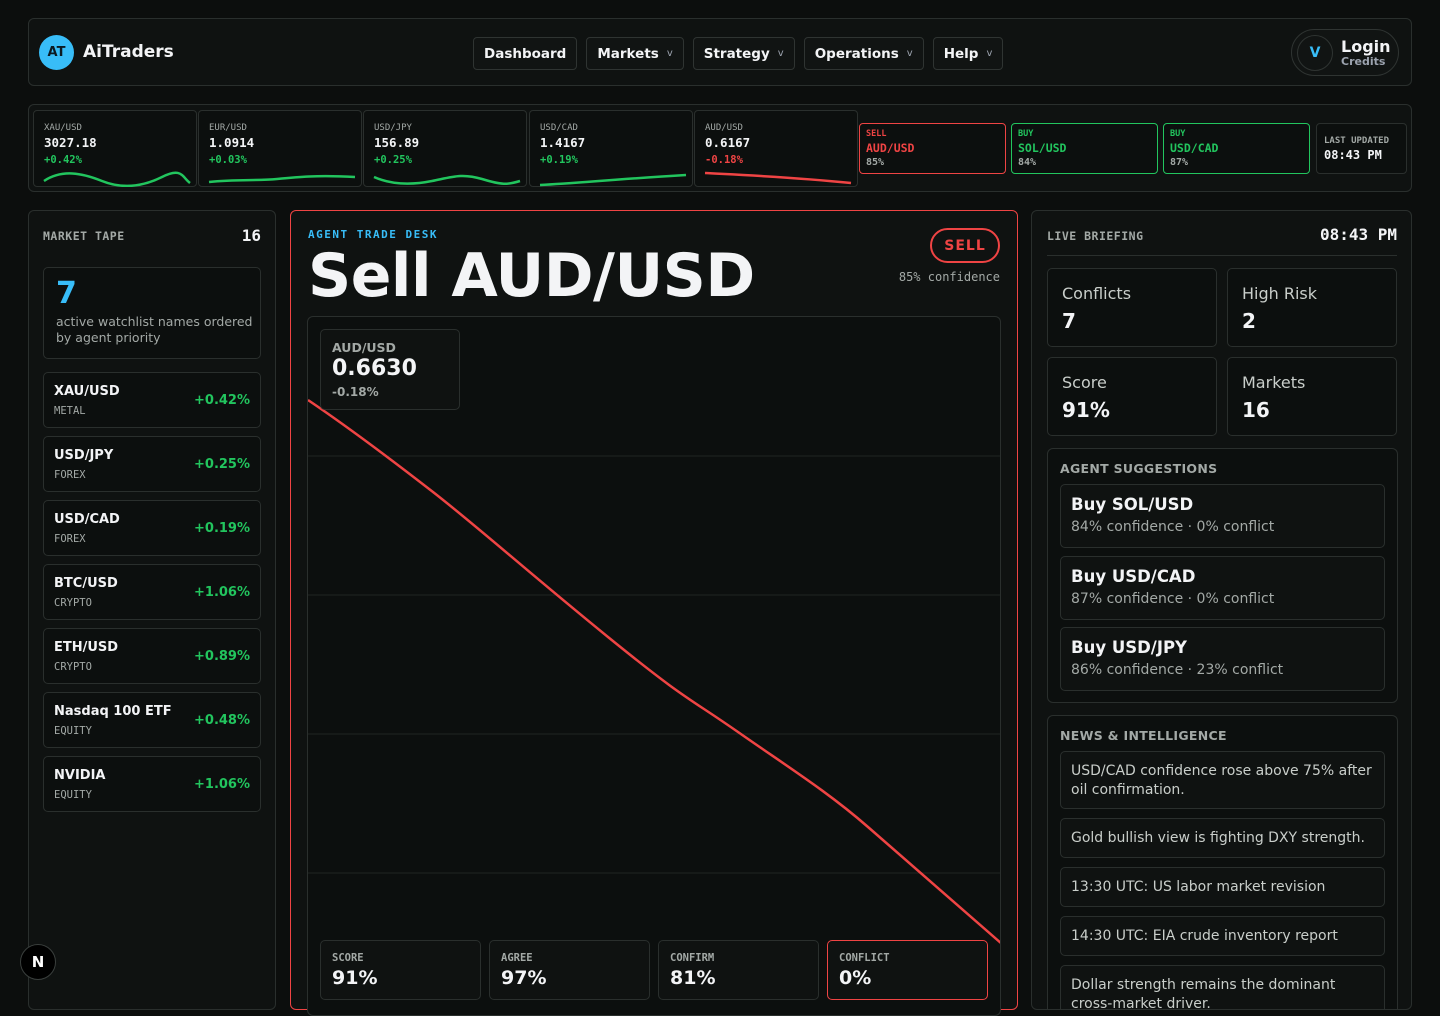 The image size is (1440, 1016). What do you see at coordinates (524, 978) in the screenshot?
I see `metric-value: 97%` at bounding box center [524, 978].